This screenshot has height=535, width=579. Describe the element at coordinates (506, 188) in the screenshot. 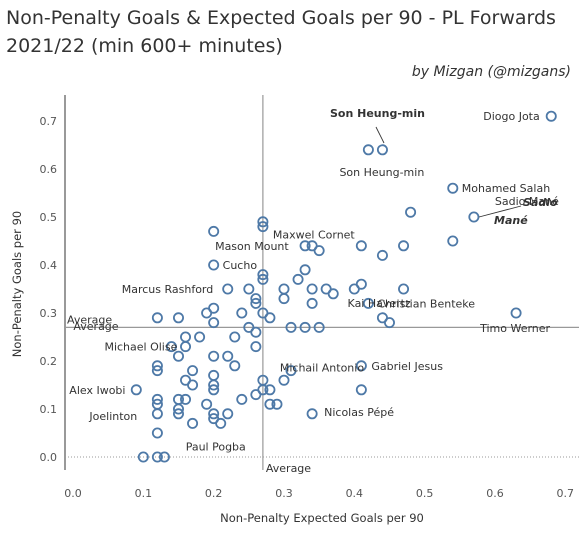

I see `point-label: Mohamed Salah` at that location.